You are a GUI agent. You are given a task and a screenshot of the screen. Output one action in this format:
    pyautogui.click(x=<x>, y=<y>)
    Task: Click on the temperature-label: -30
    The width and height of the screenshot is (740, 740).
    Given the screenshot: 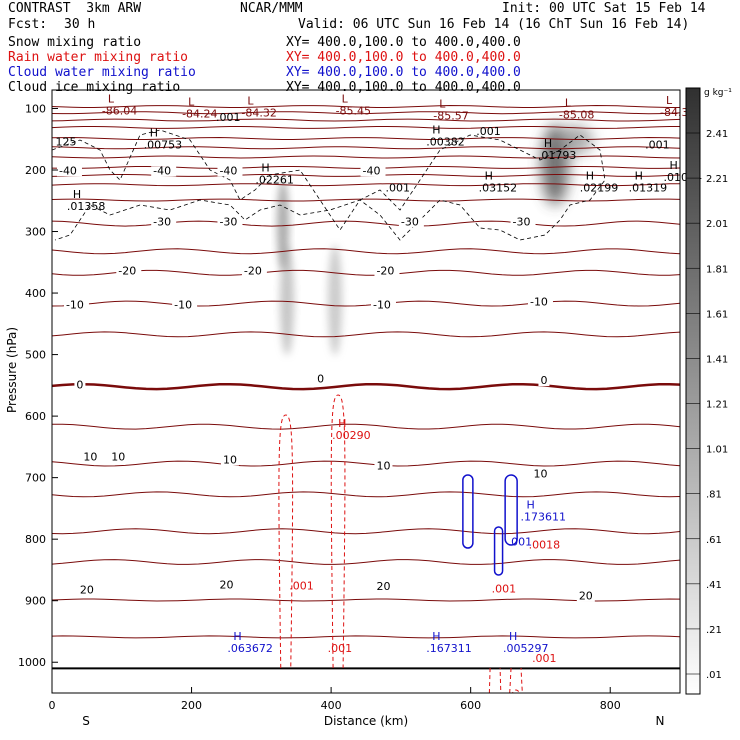 What is the action you would take?
    pyautogui.click(x=228, y=221)
    